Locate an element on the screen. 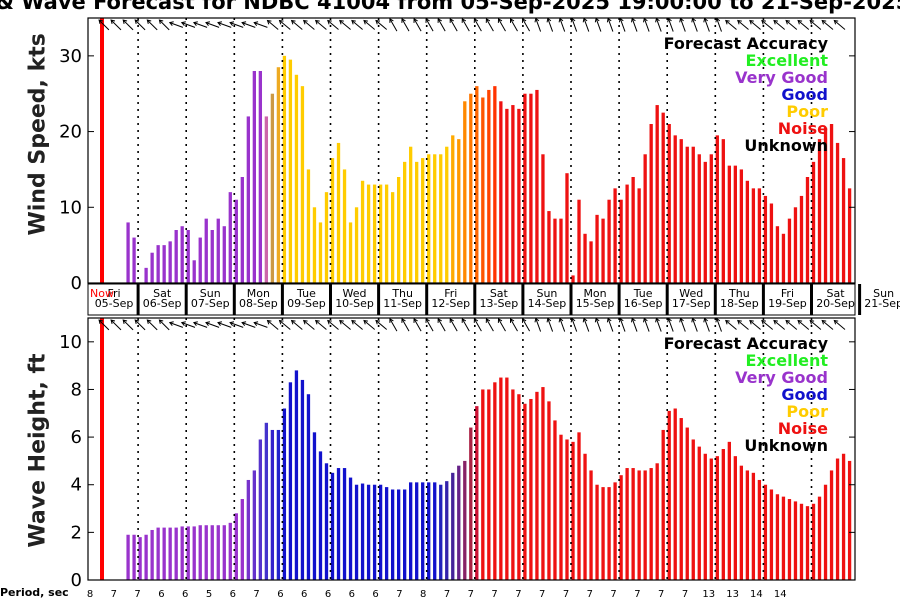 This screenshot has width=900, height=600. period-value: 13 is located at coordinates (708, 594).